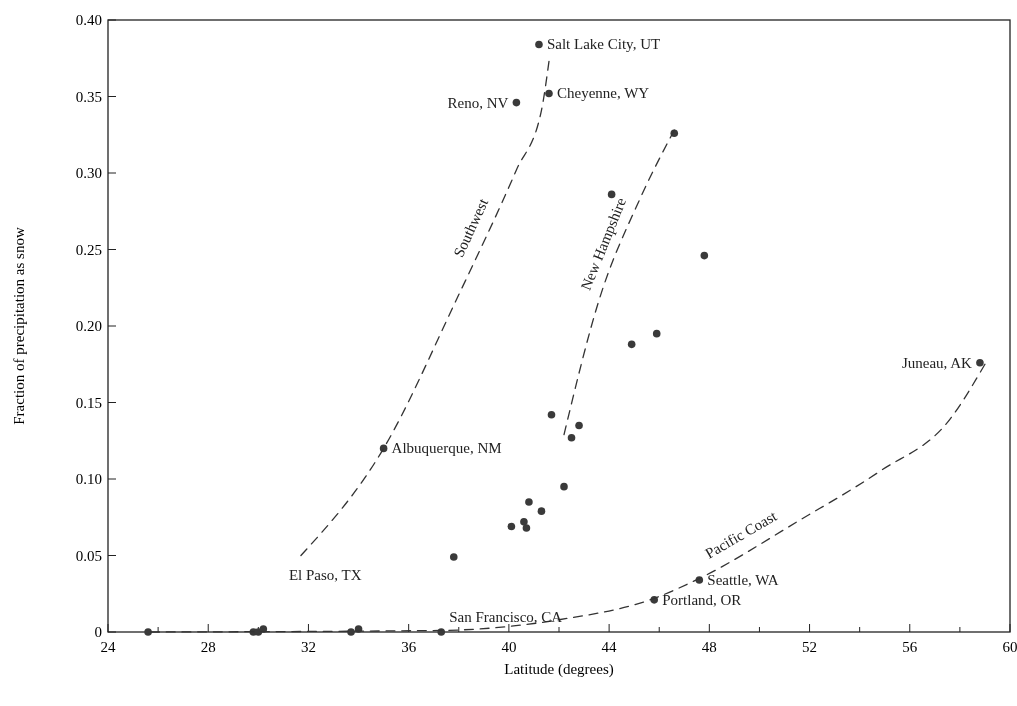  What do you see at coordinates (88, 249) in the screenshot?
I see `y-tick-label: 0.25` at bounding box center [88, 249].